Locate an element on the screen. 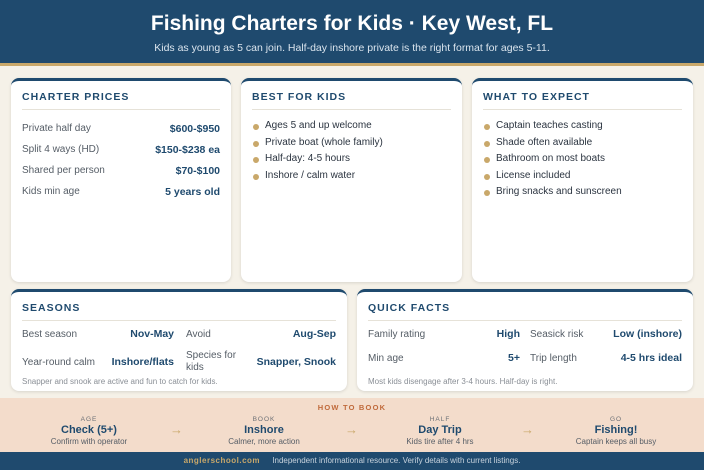  list-item-text: Inshore / calm water is located at coordinates (310, 175).